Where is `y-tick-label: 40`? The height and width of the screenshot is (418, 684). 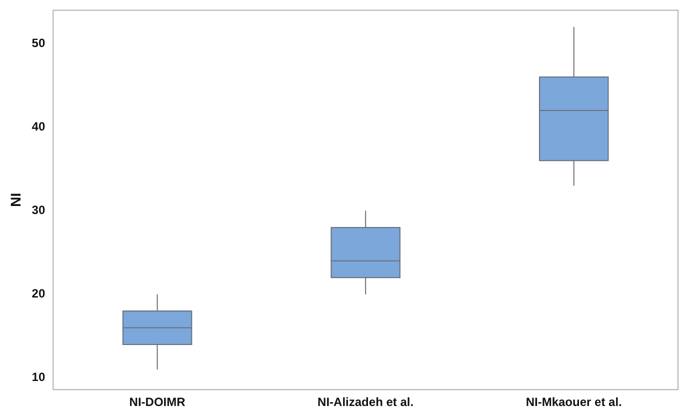
y-tick-label: 40 is located at coordinates (39, 127).